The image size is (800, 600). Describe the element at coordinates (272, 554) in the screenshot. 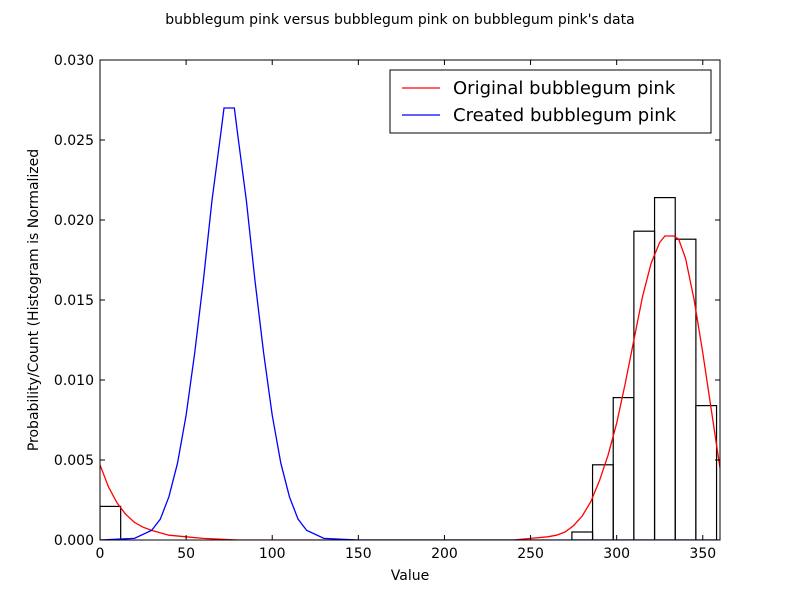

I see `x-tick-label-2: 100` at that location.